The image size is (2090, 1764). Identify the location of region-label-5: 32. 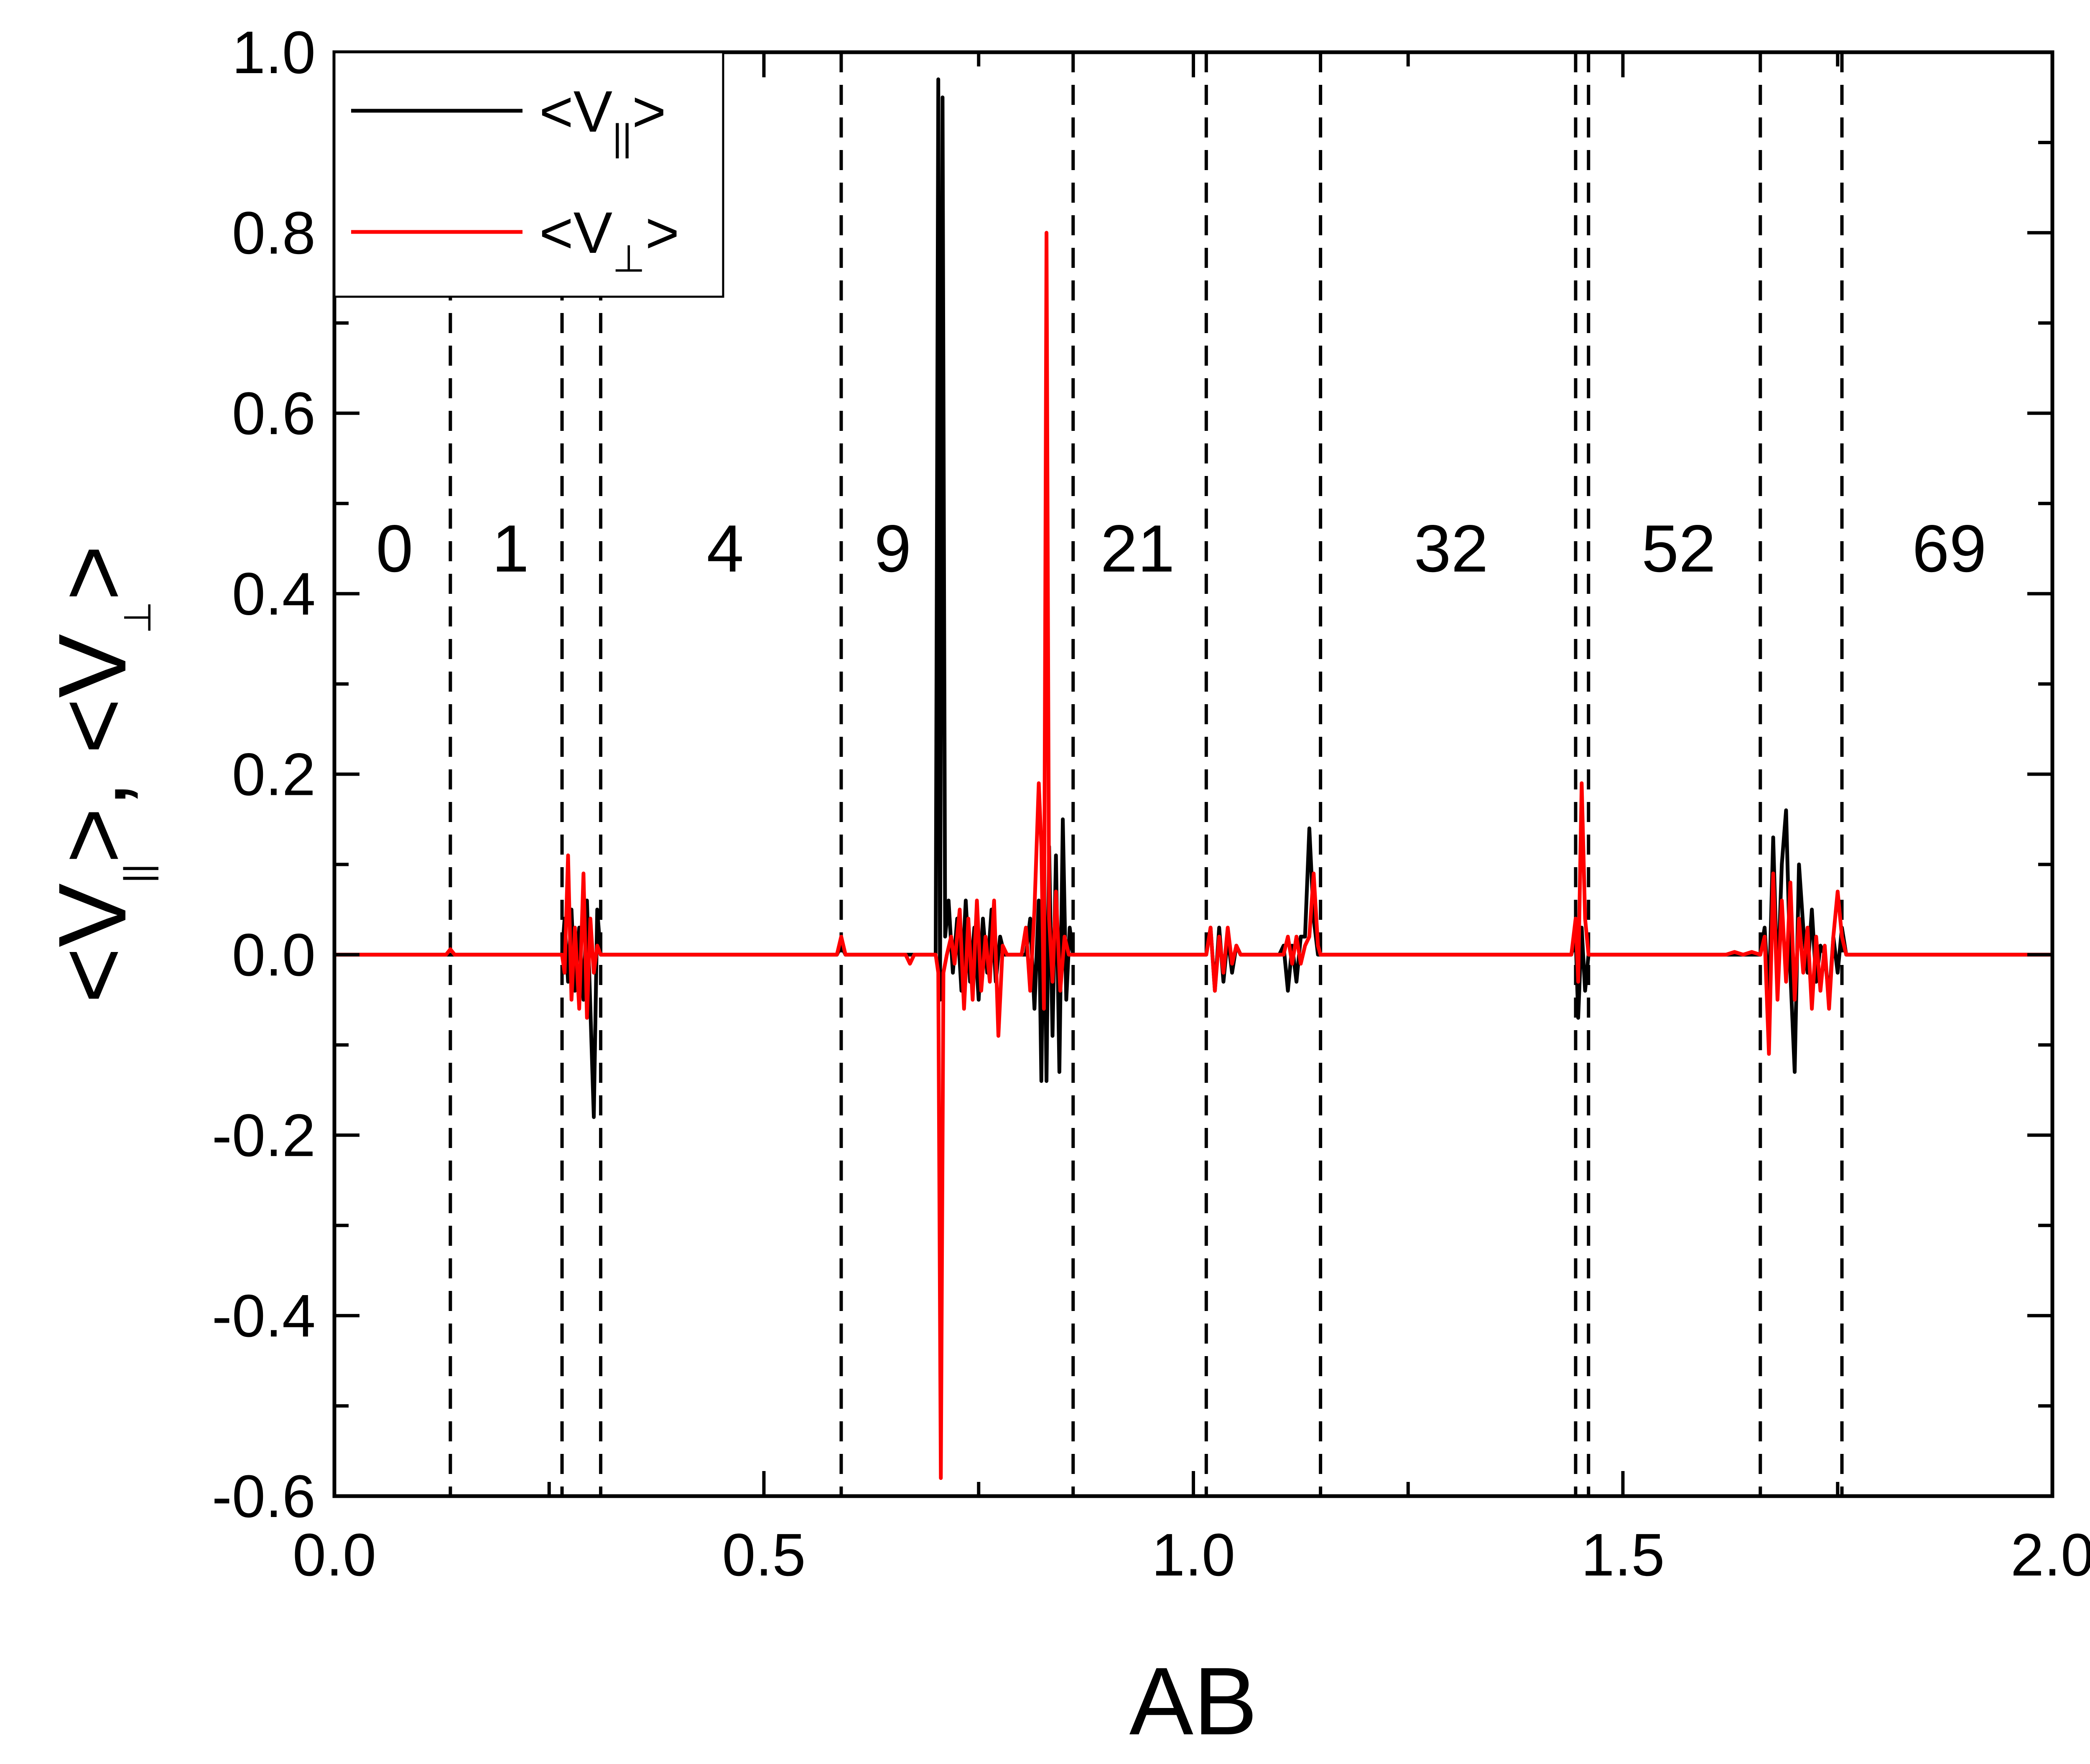
(1451, 548).